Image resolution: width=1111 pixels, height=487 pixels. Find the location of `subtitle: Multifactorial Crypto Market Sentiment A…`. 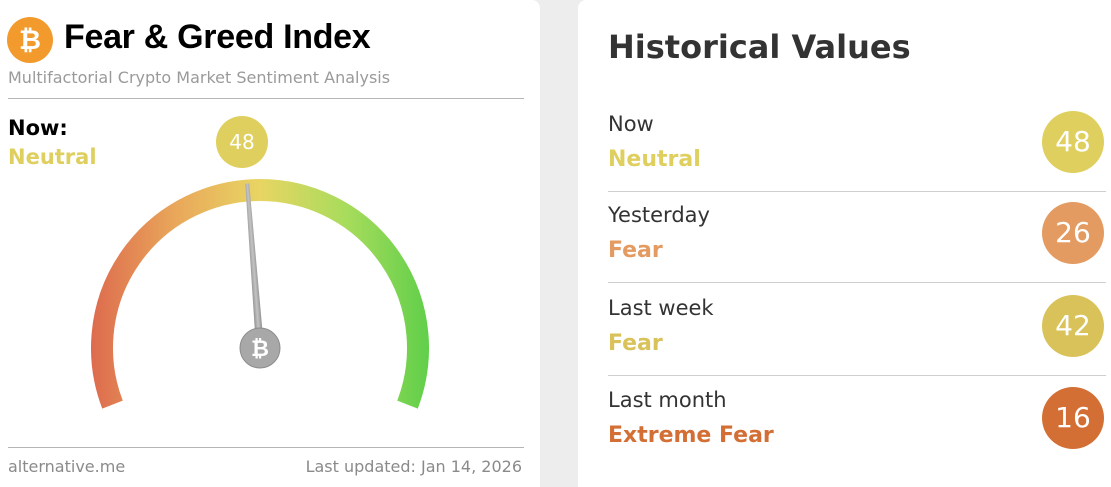

subtitle: Multifactorial Crypto Market Sentiment A… is located at coordinates (199, 77).